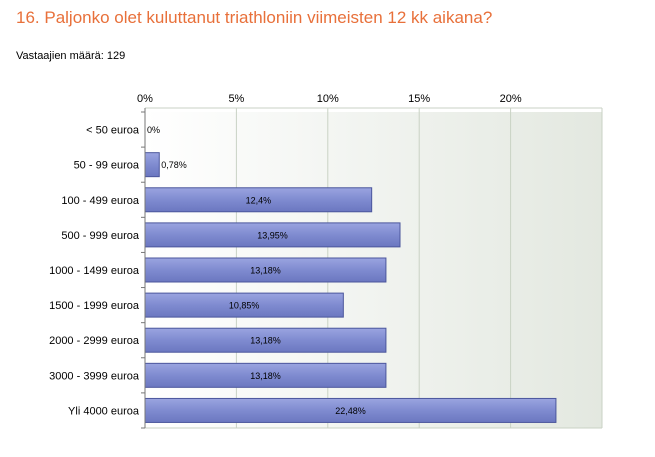 This screenshot has height=457, width=655. What do you see at coordinates (94, 376) in the screenshot?
I see `category-label: 3000 - 3999 euroa` at bounding box center [94, 376].